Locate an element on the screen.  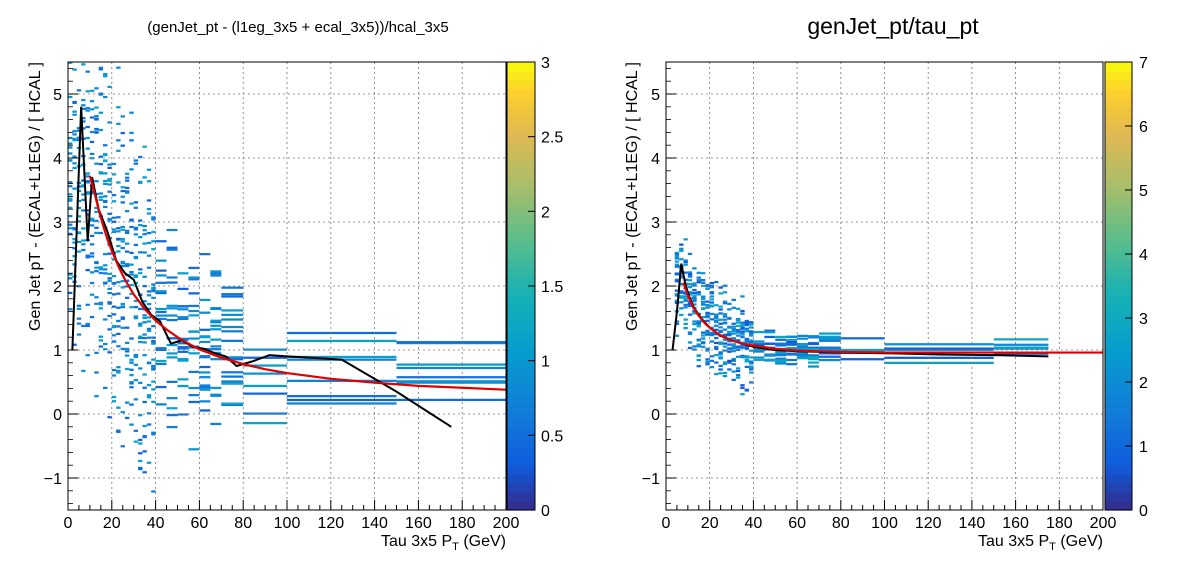
colorbar-tick-label: 5 is located at coordinates (1143, 191).